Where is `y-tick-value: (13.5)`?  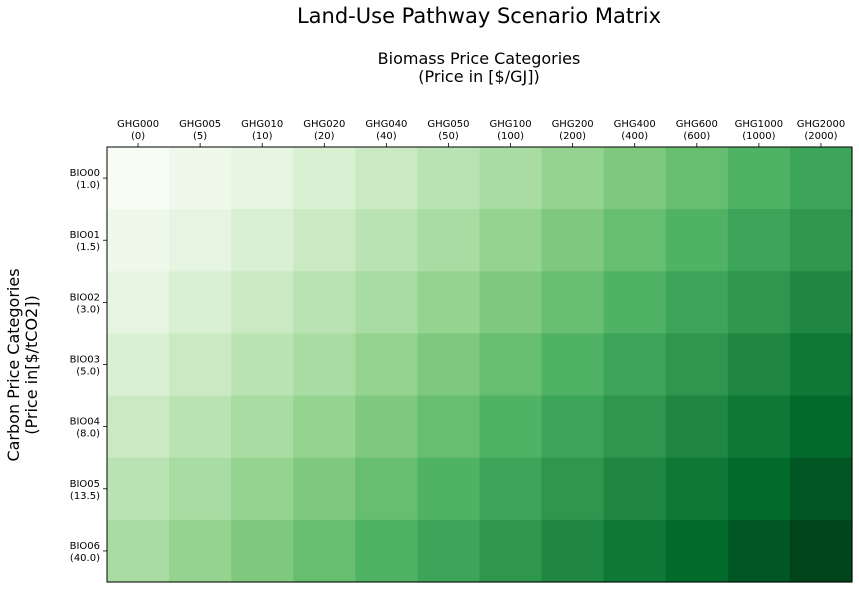 y-tick-value: (13.5) is located at coordinates (85, 496).